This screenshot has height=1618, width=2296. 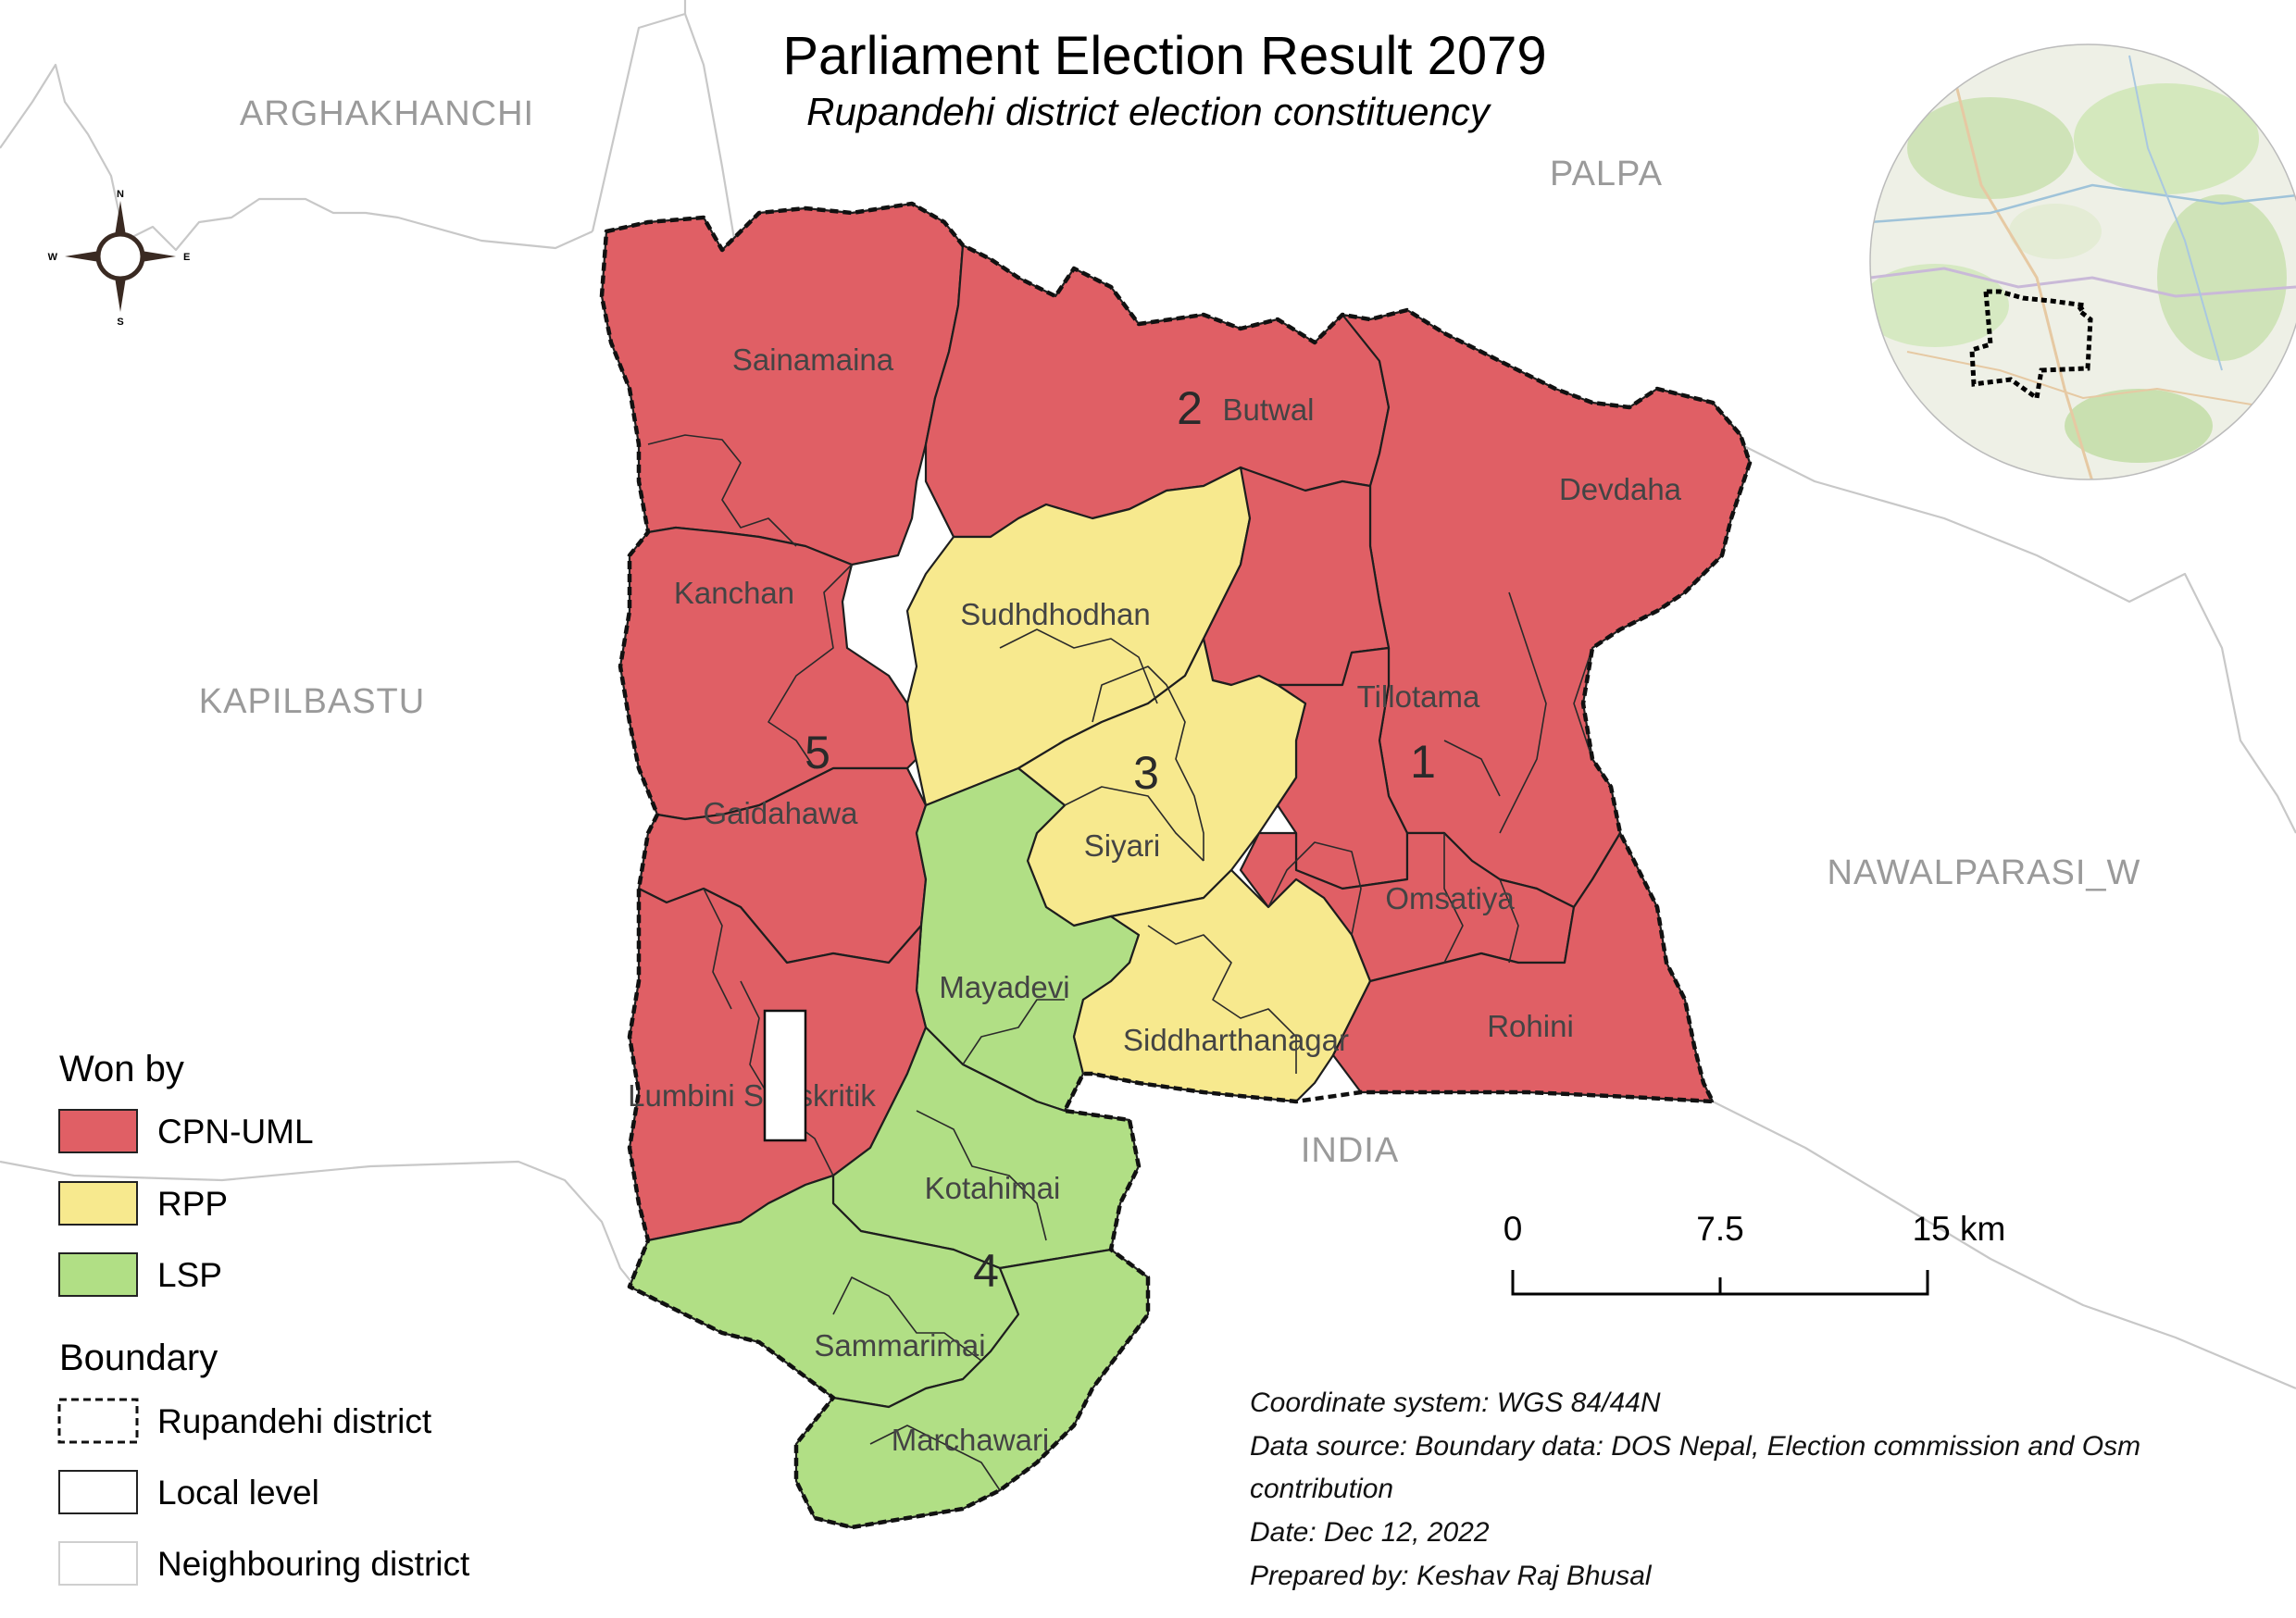 I want to click on neighbour-boundary-palpa, so click(x=639, y=116).